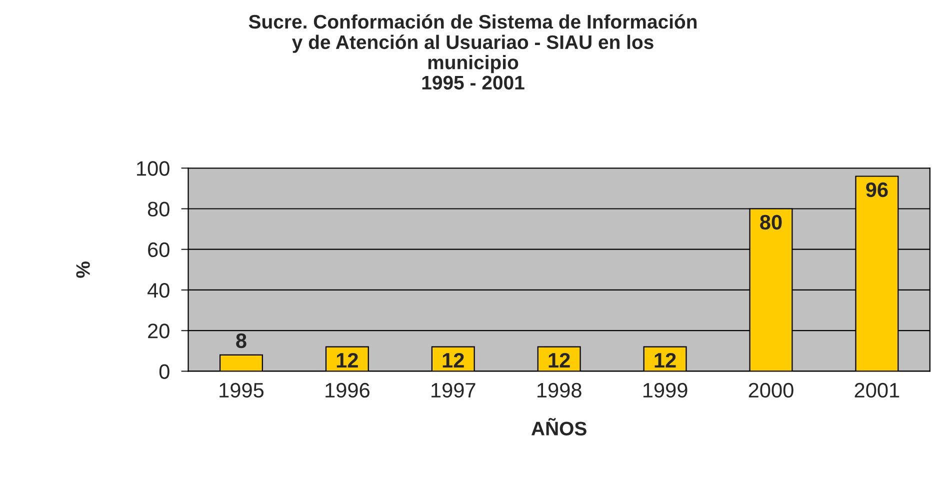 Image resolution: width=946 pixels, height=479 pixels. I want to click on x-tick-label: 1998, so click(560, 390).